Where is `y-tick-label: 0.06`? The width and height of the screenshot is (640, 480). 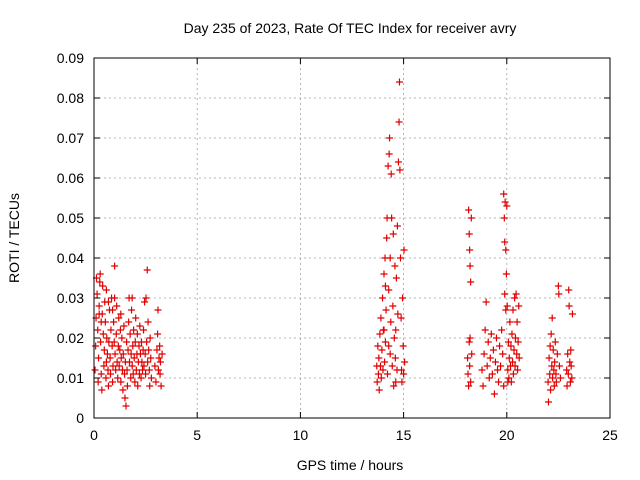 y-tick-label: 0.06 is located at coordinates (70, 178).